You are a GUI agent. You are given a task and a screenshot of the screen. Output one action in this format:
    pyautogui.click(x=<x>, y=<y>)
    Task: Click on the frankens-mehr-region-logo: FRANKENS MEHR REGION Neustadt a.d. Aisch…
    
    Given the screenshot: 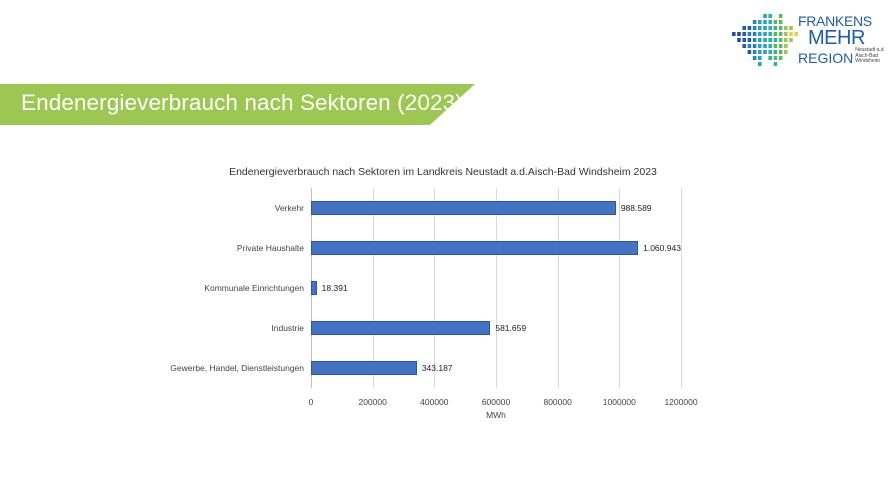 What is the action you would take?
    pyautogui.click(x=806, y=40)
    